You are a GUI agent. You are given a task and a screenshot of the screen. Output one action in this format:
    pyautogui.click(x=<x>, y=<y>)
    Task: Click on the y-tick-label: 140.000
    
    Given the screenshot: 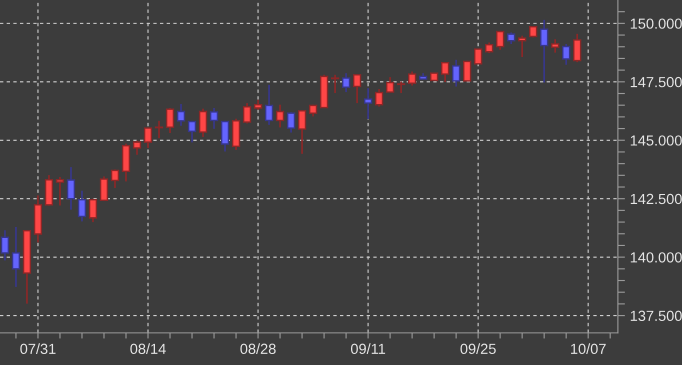 What is the action you would take?
    pyautogui.click(x=656, y=257)
    